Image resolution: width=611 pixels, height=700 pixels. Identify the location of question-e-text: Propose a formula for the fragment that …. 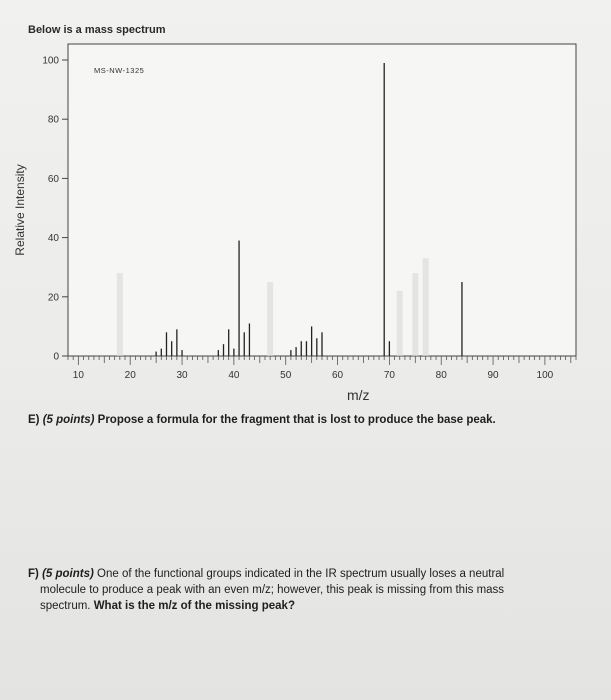
(296, 420).